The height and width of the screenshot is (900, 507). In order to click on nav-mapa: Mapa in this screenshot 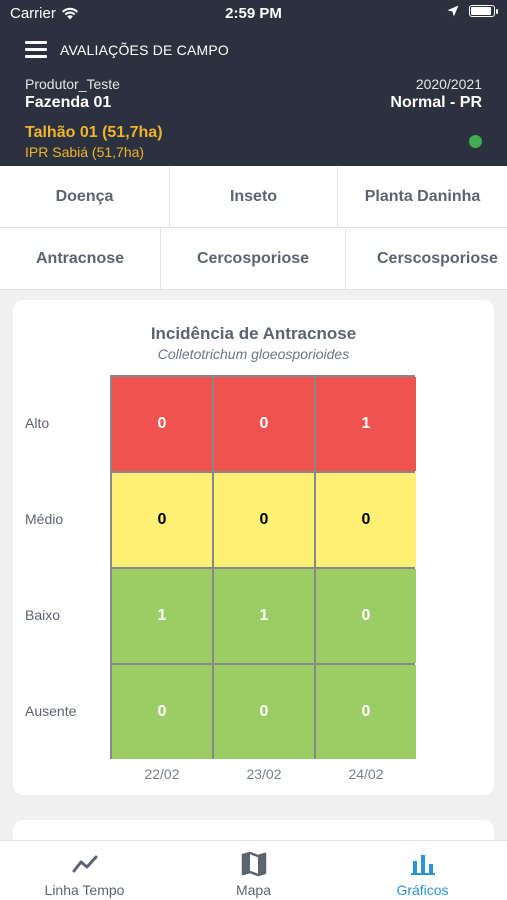, I will do `click(253, 870)`.